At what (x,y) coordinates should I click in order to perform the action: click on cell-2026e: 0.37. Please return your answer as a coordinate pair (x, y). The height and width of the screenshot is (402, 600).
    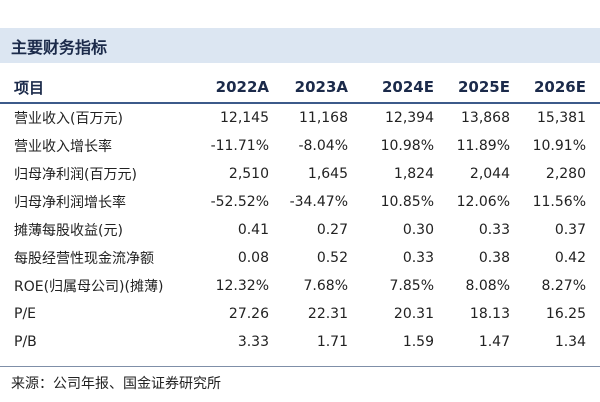
    Looking at the image, I should click on (570, 230).